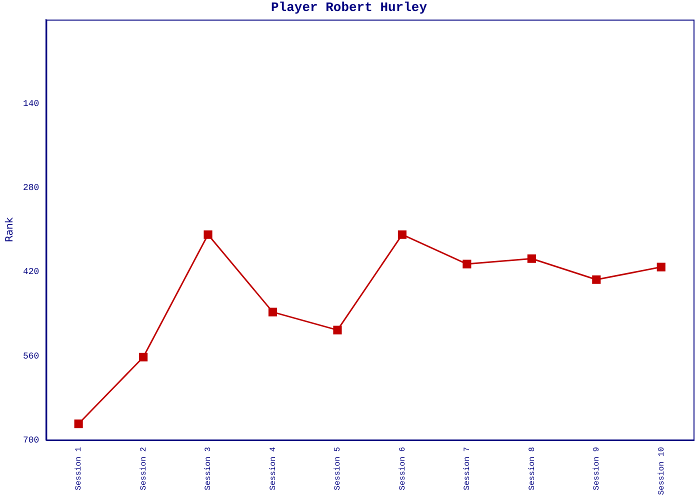  Describe the element at coordinates (661, 471) in the screenshot. I see `x-tick-label: Session 10` at that location.